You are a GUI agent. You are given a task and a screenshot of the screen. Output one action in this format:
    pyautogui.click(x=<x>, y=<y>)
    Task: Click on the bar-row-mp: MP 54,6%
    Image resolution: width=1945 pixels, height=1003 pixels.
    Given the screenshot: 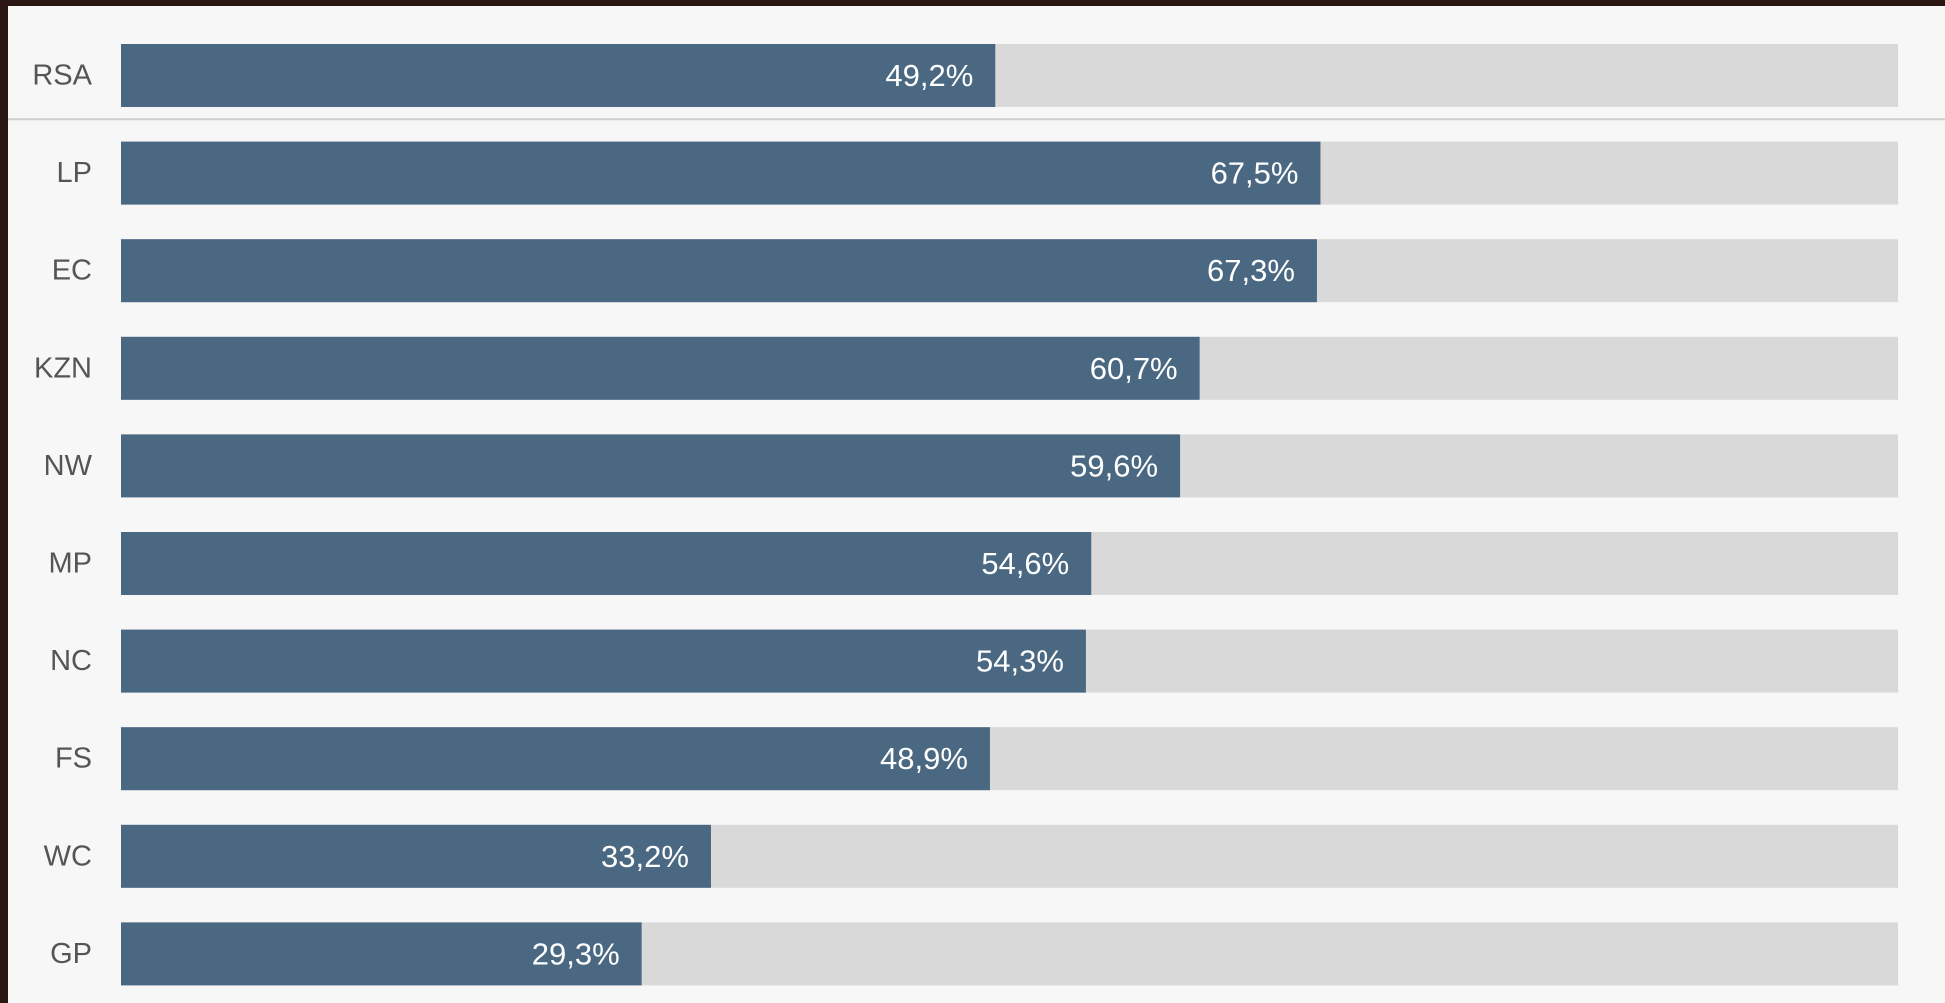 What is the action you would take?
    pyautogui.click(x=973, y=563)
    